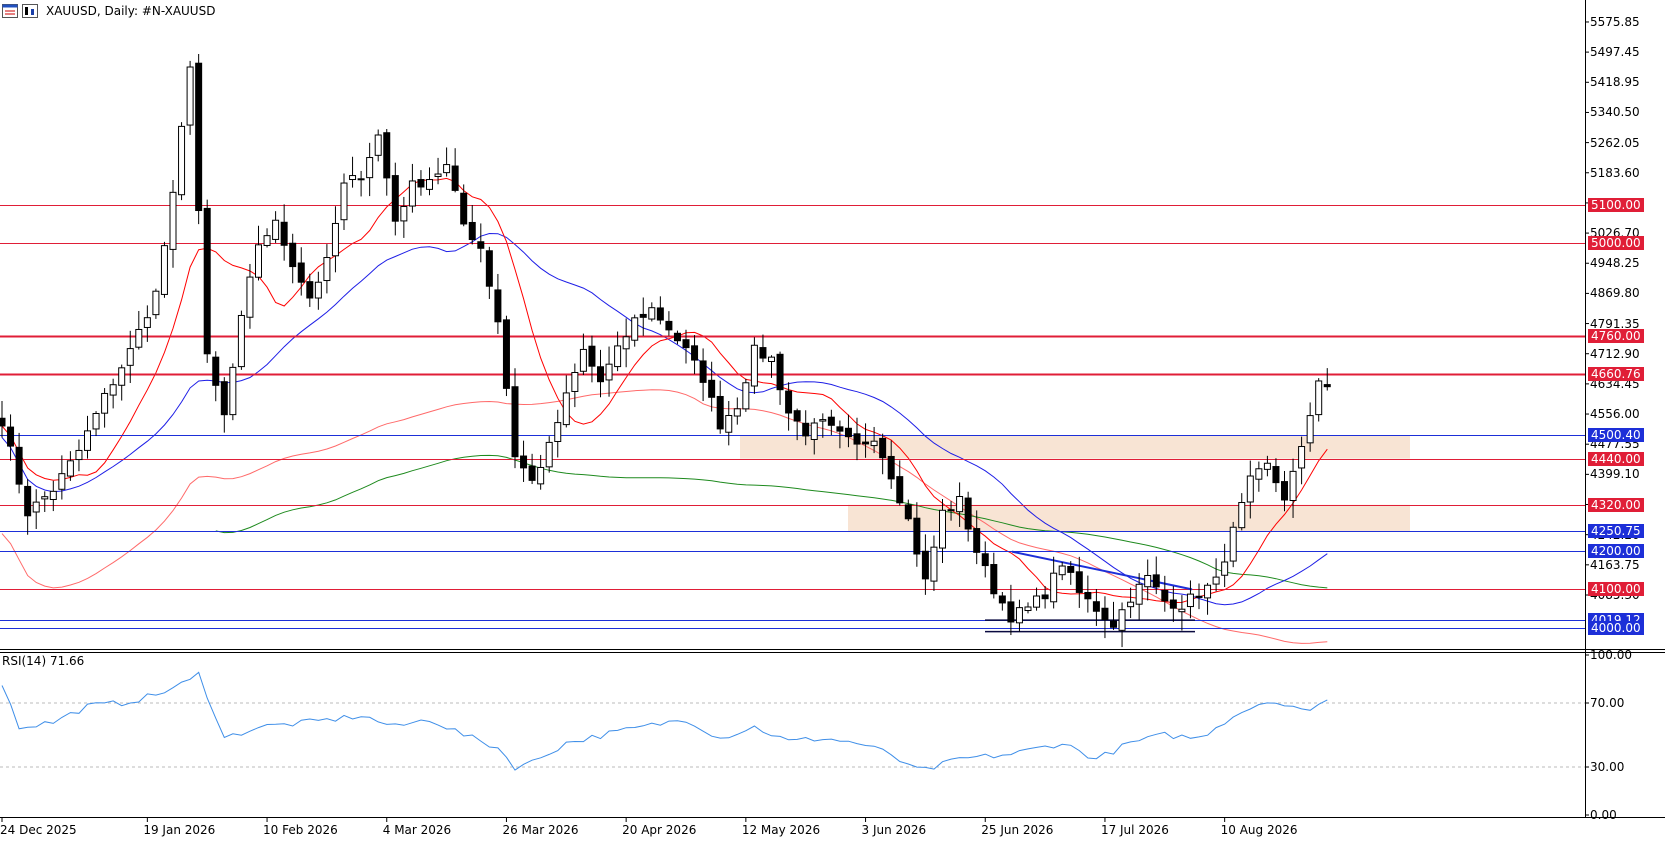  Describe the element at coordinates (1134, 830) in the screenshot. I see `date-tick-label: 17 Jul 2026` at that location.